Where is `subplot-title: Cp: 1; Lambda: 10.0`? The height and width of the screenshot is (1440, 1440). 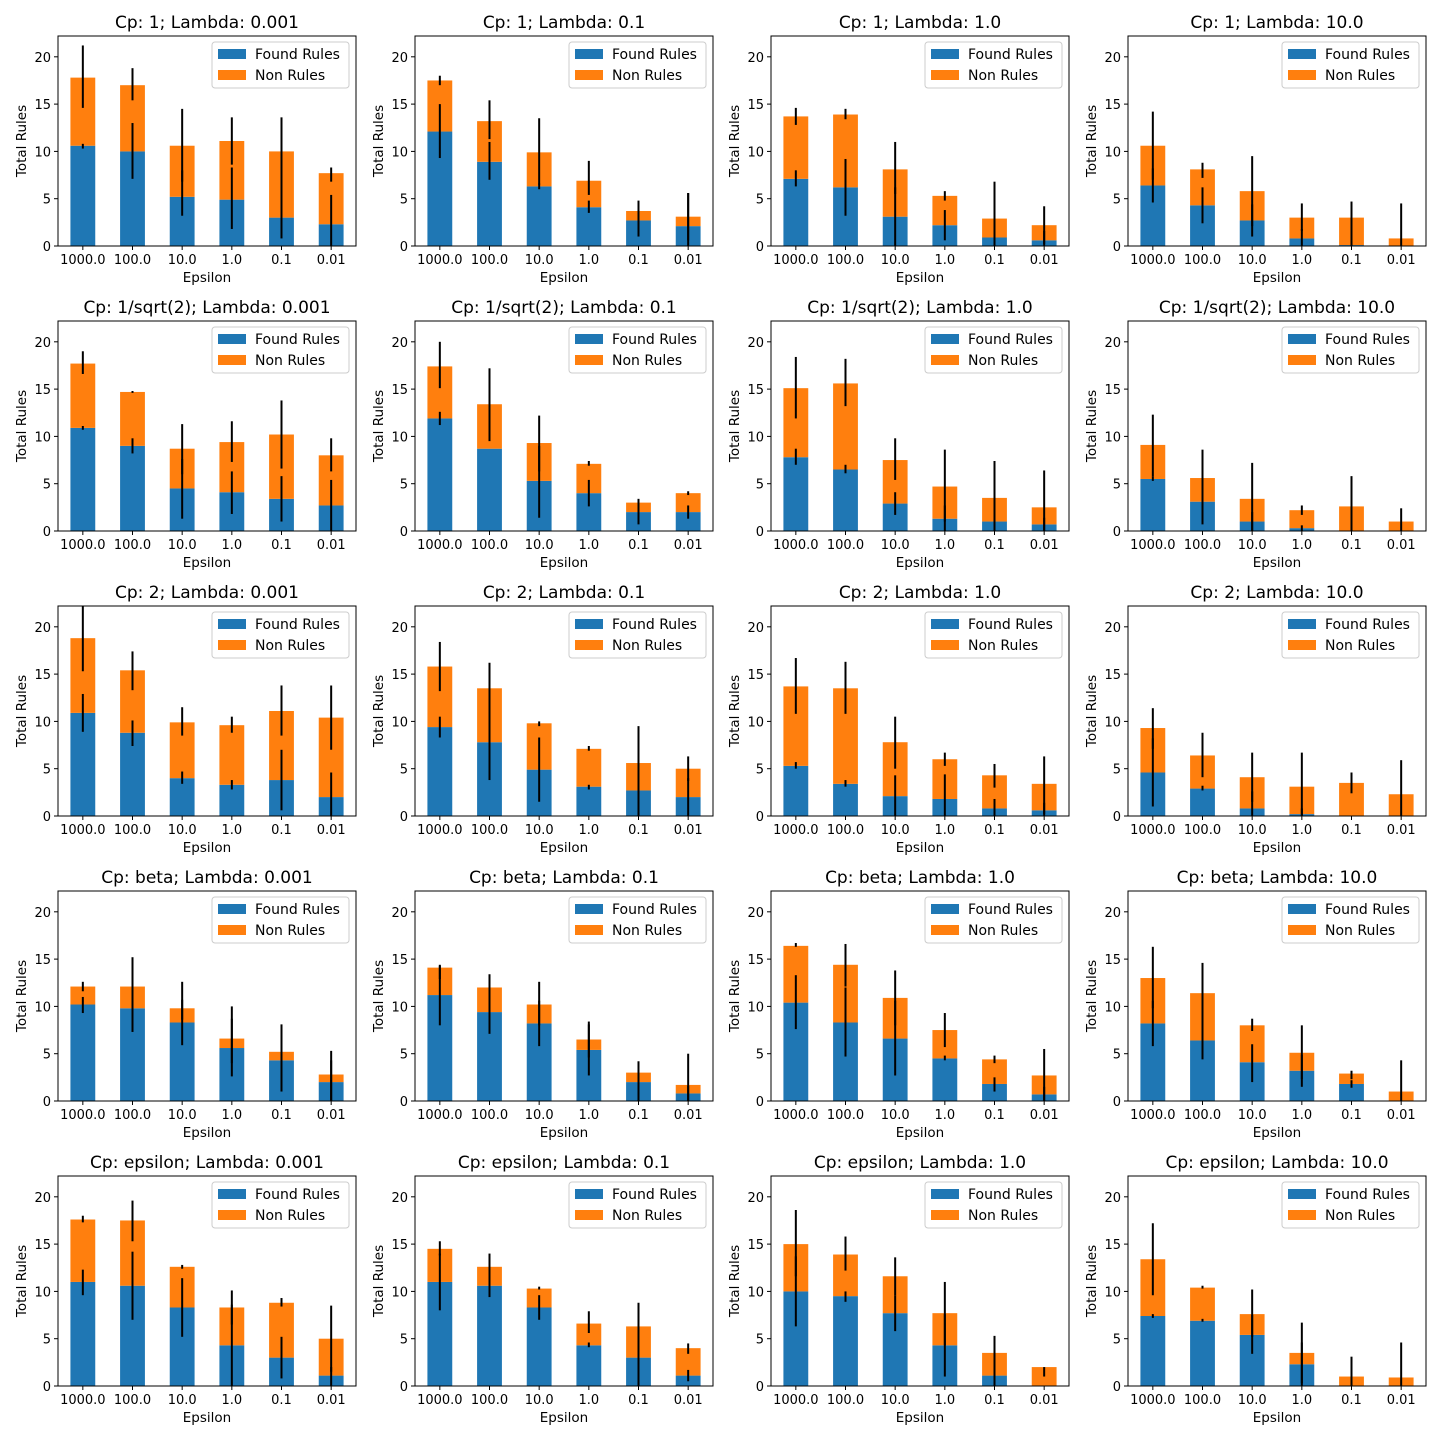
subplot-title: Cp: 1; Lambda: 10.0 is located at coordinates (1276, 23).